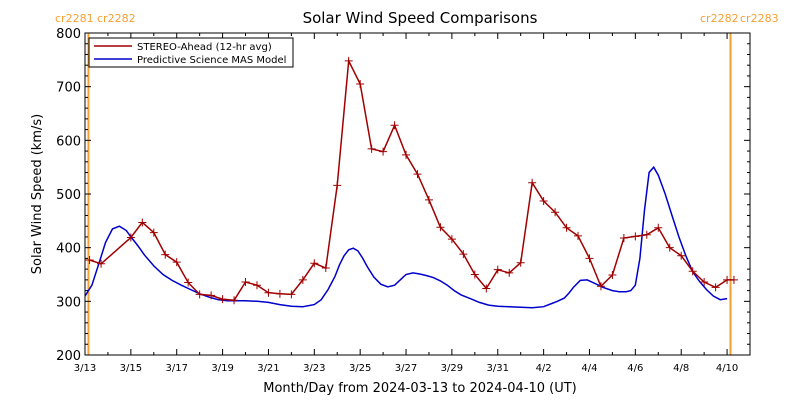 Image resolution: width=800 pixels, height=400 pixels. What do you see at coordinates (68, 88) in the screenshot?
I see `y-tick-label: 700` at bounding box center [68, 88].